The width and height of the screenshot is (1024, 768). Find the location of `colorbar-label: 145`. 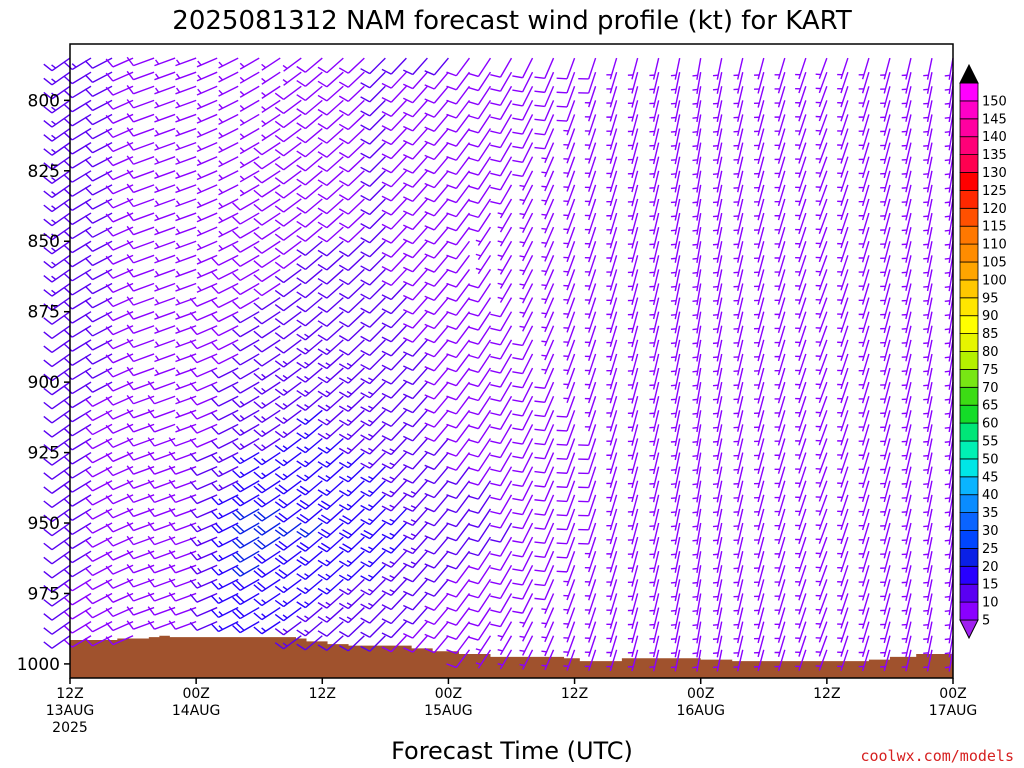

colorbar-label: 145 is located at coordinates (994, 119).